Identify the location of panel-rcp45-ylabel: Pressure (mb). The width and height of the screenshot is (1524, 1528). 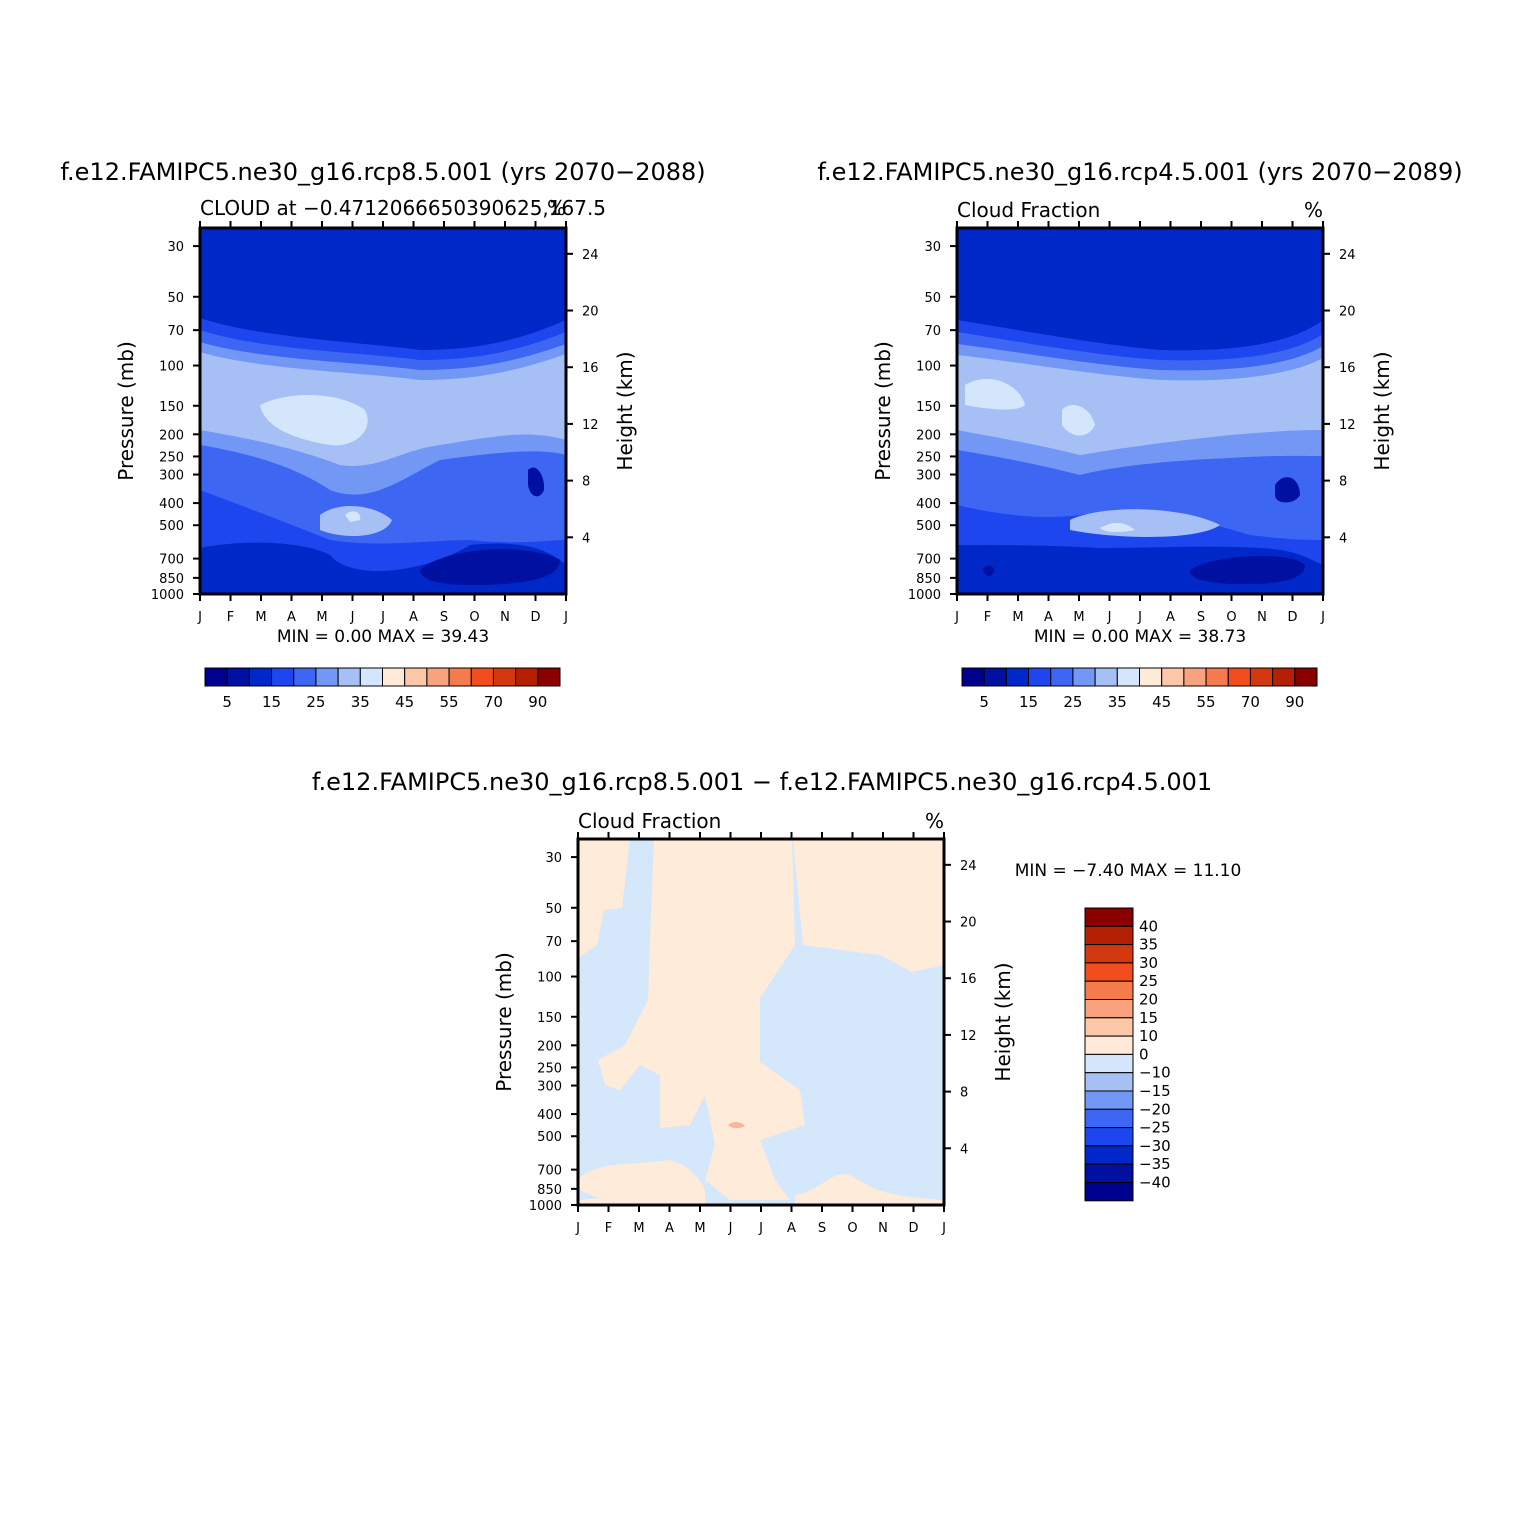
(883, 411).